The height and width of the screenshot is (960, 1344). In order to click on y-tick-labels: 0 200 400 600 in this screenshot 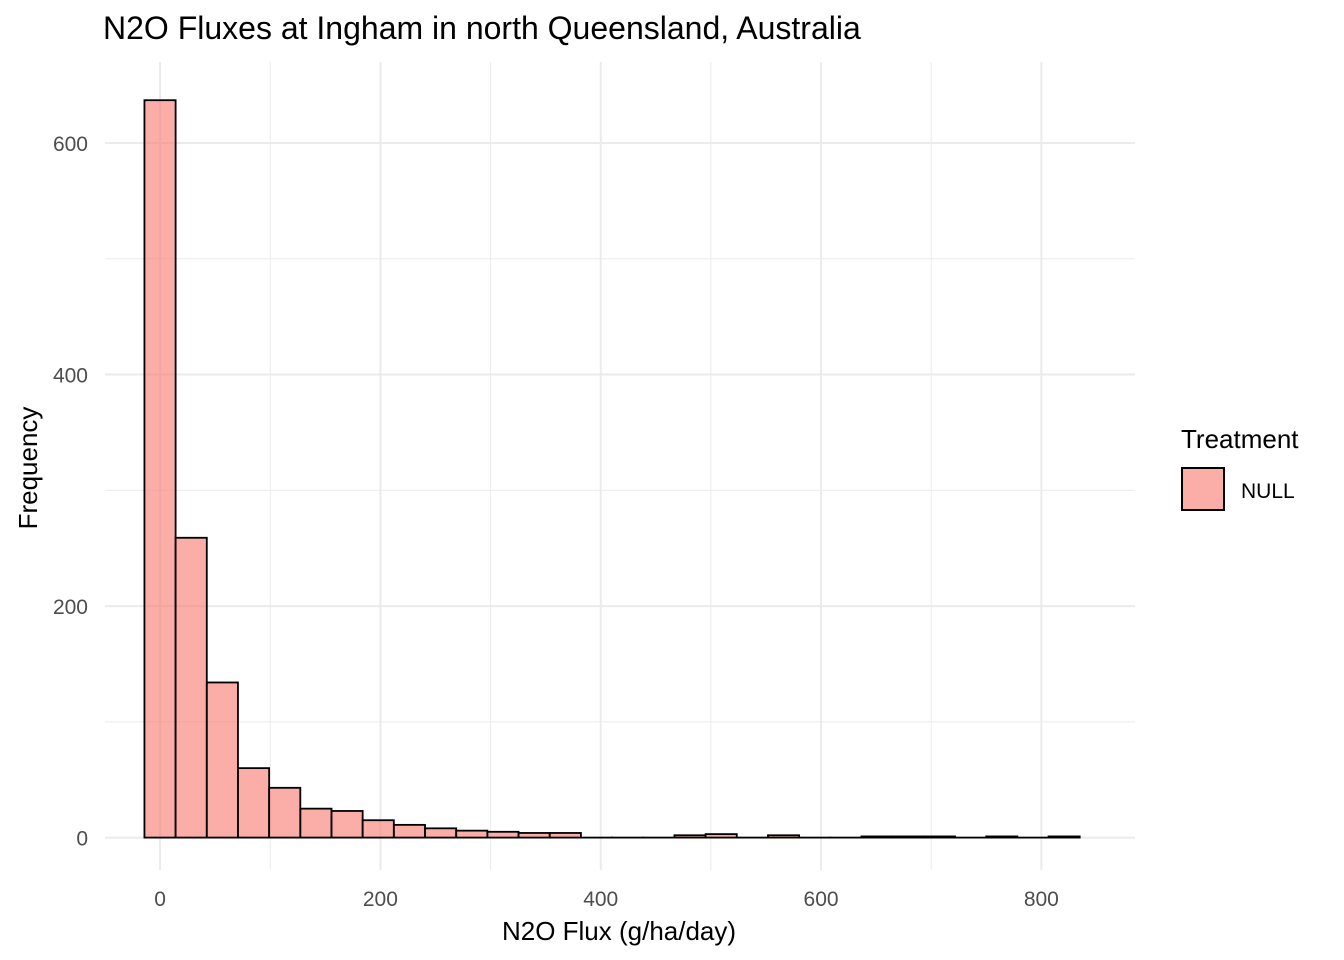, I will do `click(70, 492)`.